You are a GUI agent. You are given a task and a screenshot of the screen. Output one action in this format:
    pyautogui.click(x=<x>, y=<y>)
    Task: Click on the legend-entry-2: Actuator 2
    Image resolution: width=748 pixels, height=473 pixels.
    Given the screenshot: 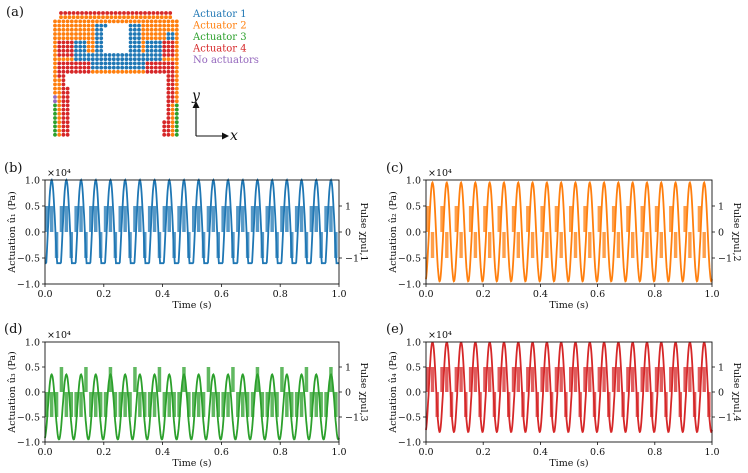 What is the action you would take?
    pyautogui.click(x=219, y=26)
    